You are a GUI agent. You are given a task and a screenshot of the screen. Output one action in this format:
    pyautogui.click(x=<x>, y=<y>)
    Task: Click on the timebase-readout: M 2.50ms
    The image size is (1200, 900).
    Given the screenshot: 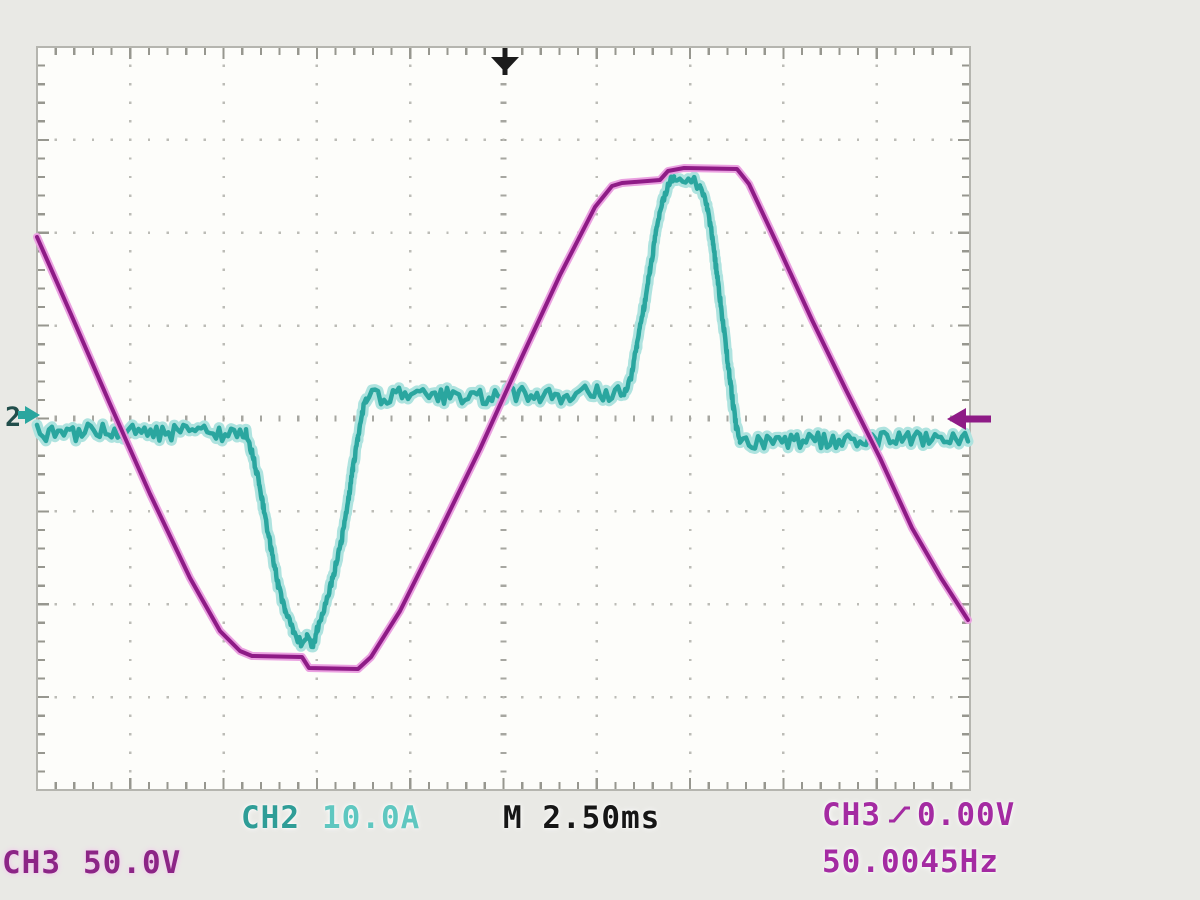 What is the action you would take?
    pyautogui.click(x=582, y=818)
    